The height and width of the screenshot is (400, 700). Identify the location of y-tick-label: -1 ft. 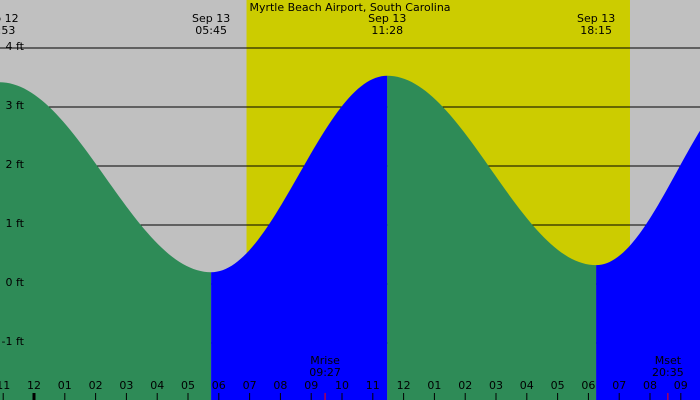
(13, 341).